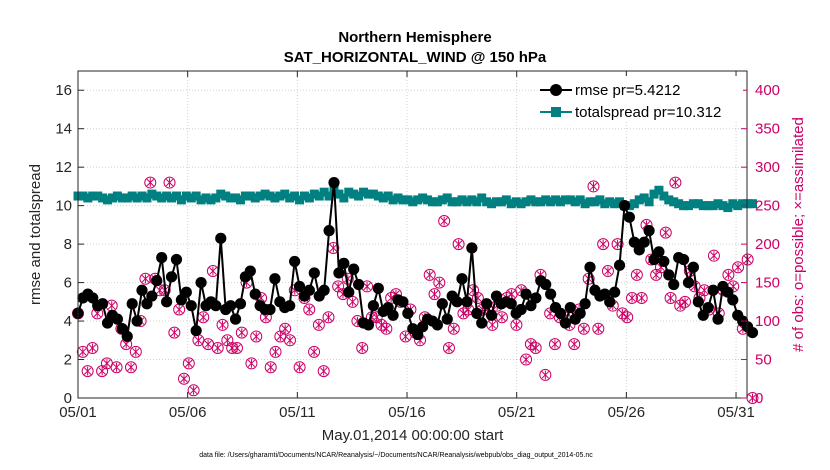  I want to click on y-tick-label-0: 0, so click(68, 398).